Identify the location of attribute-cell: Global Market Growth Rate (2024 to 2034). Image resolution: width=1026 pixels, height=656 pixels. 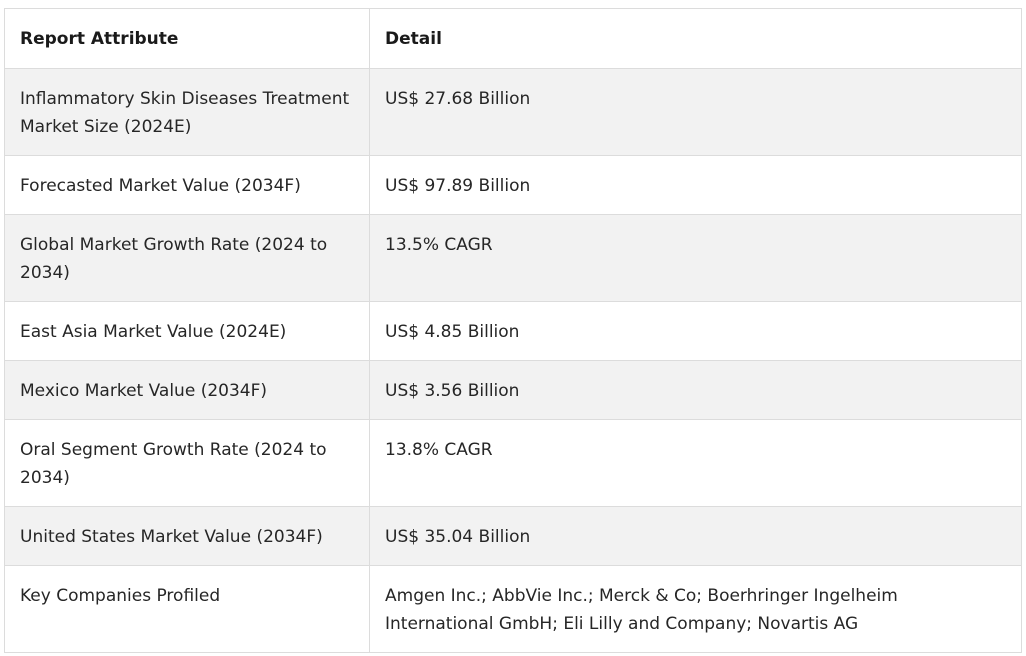
(187, 258).